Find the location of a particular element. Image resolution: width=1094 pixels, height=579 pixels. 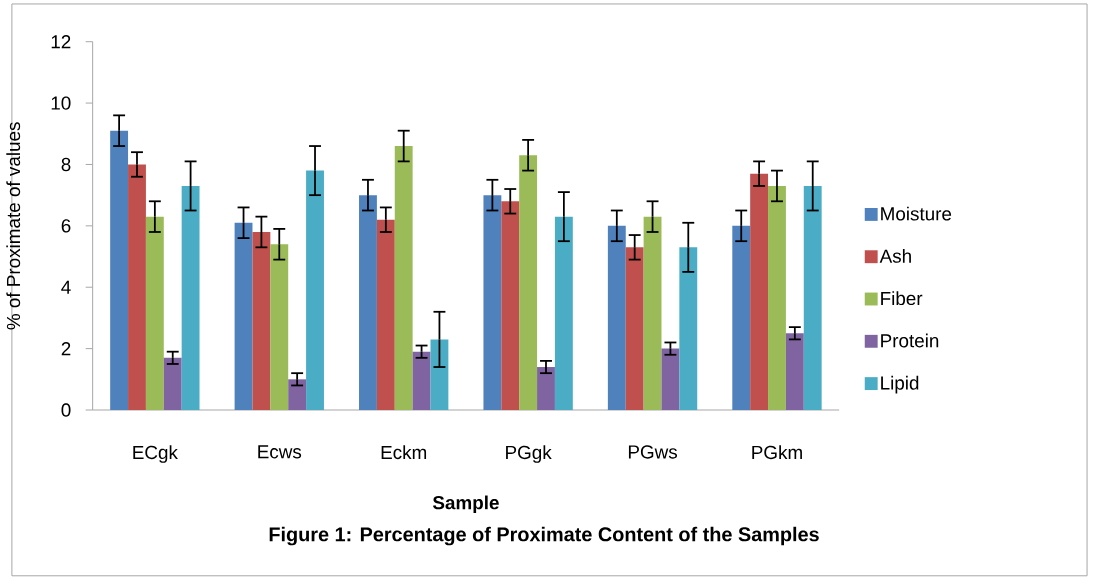

y-tick-label: 0 is located at coordinates (66, 410).